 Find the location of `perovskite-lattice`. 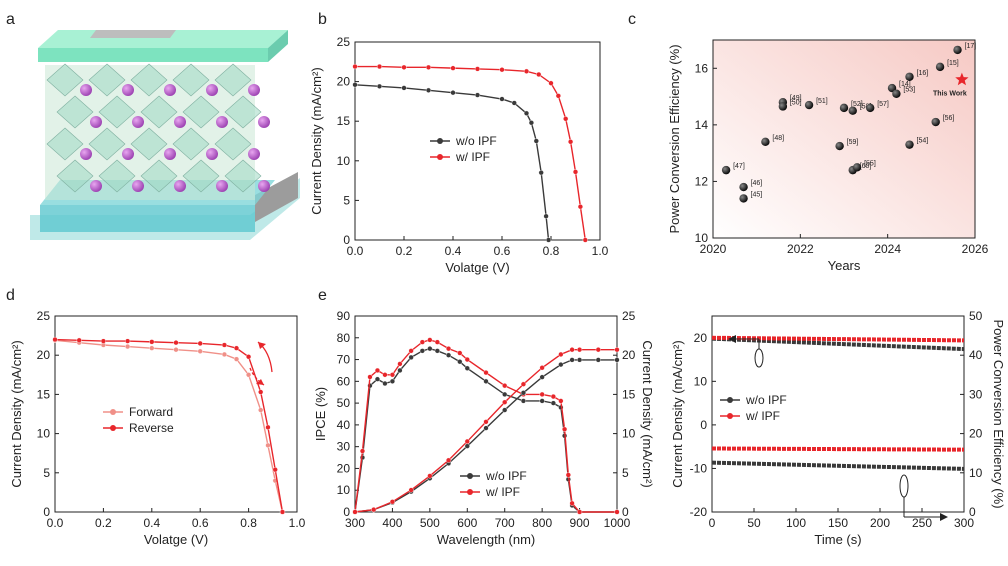

perovskite-lattice is located at coordinates (158, 128).